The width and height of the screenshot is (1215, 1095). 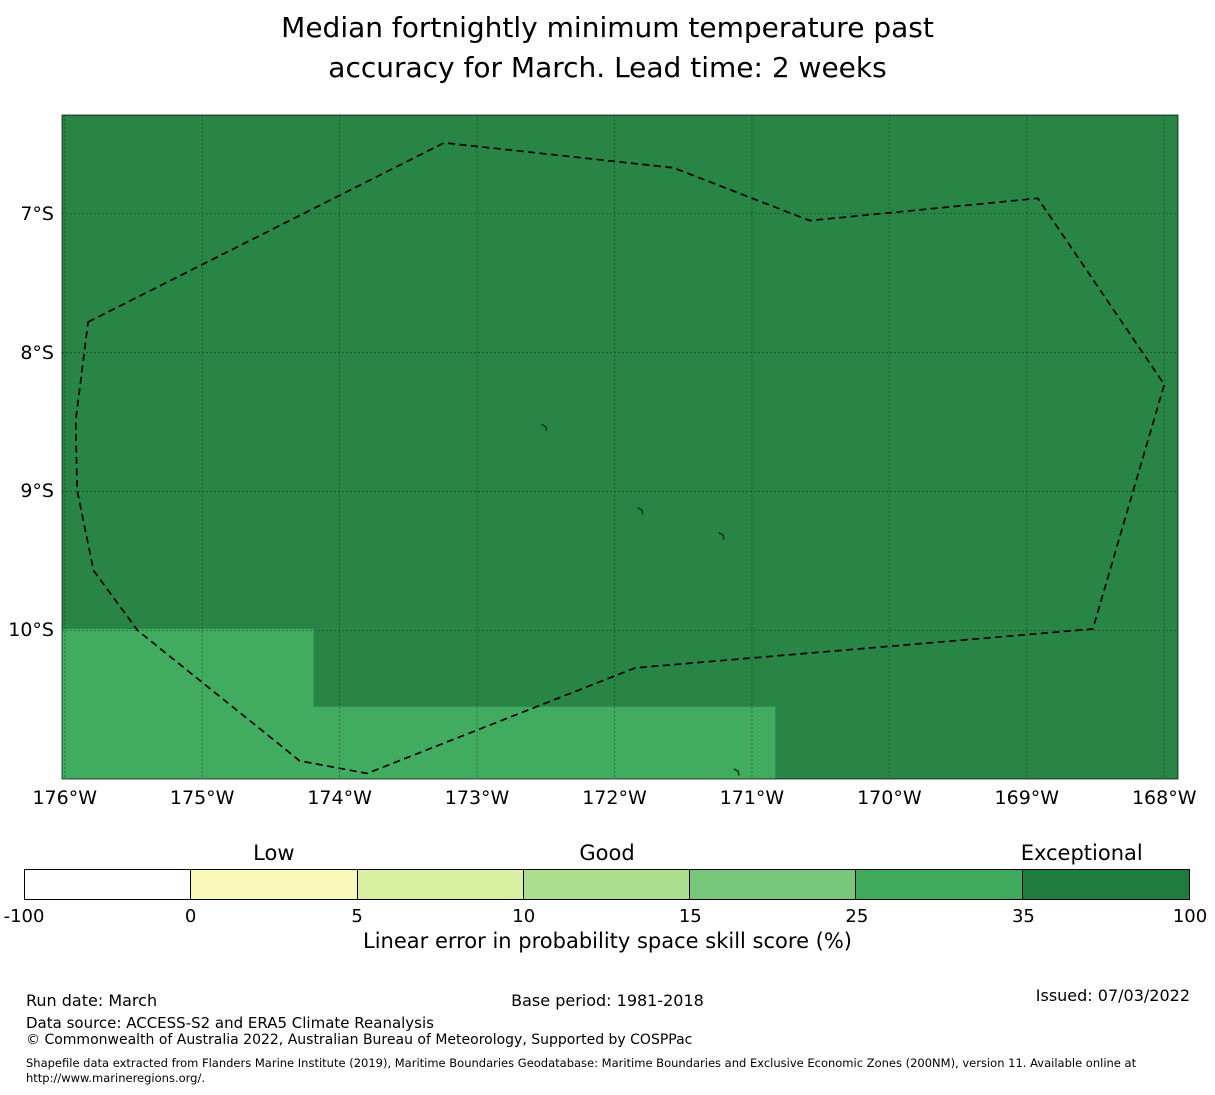 I want to click on skill-region-southwest-block, so click(x=188, y=703).